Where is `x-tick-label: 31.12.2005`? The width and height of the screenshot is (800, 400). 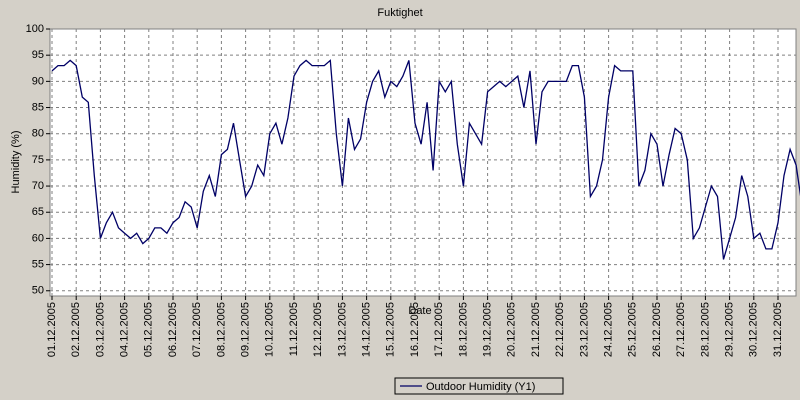
x-tick-label: 31.12.2005 is located at coordinates (778, 329).